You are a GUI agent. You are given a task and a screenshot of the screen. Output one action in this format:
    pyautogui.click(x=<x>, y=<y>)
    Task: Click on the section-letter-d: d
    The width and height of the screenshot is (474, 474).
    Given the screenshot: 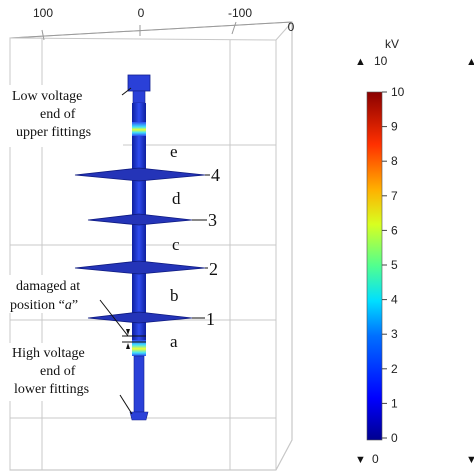 What is the action you would take?
    pyautogui.click(x=176, y=198)
    